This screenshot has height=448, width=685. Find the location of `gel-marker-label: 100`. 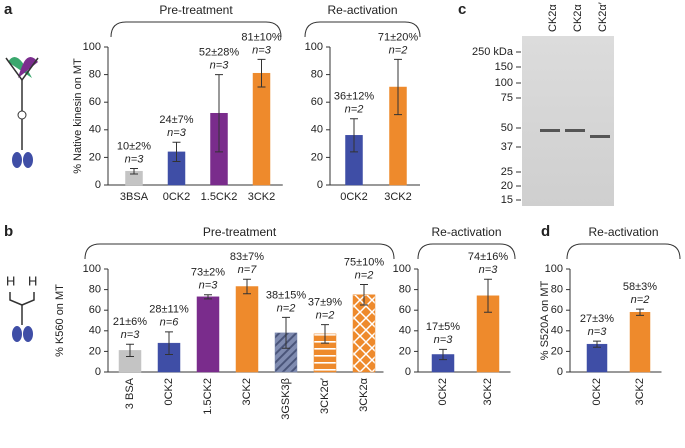

gel-marker-label: 100 is located at coordinates (504, 83).